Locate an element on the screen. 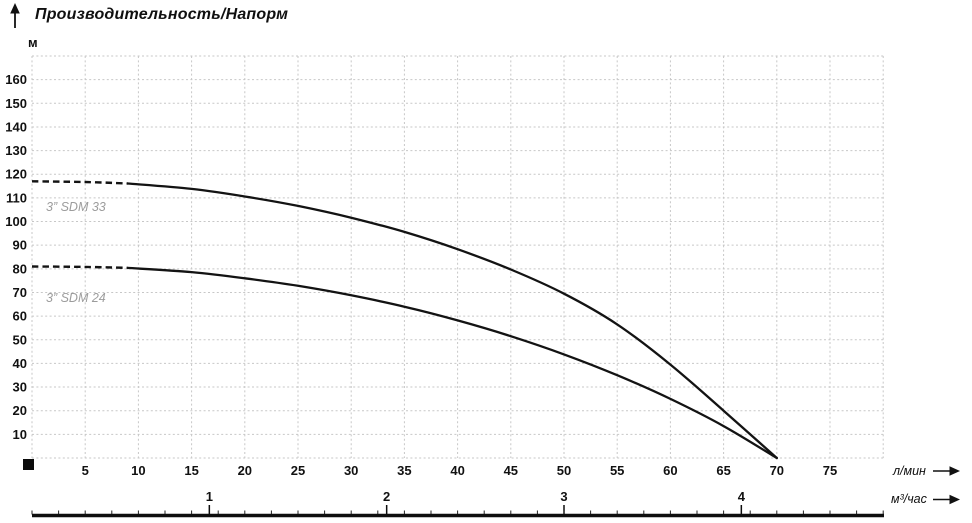 Image resolution: width=972 pixels, height=523 pixels. x-tick-label: 50 is located at coordinates (564, 470).